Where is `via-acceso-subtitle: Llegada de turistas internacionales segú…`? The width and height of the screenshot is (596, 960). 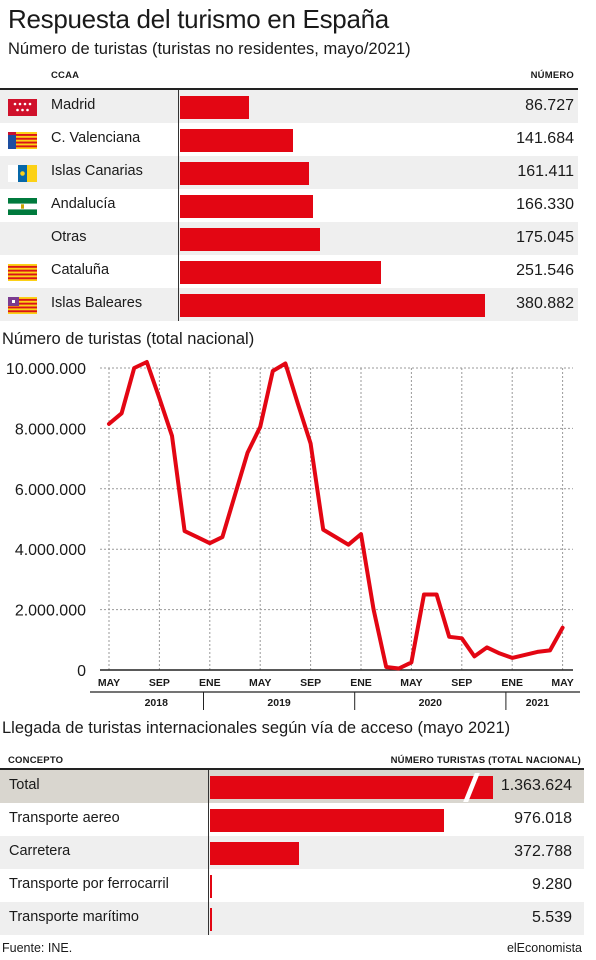
via-acceso-subtitle: Llegada de turistas internacionales segú… is located at coordinates (256, 728).